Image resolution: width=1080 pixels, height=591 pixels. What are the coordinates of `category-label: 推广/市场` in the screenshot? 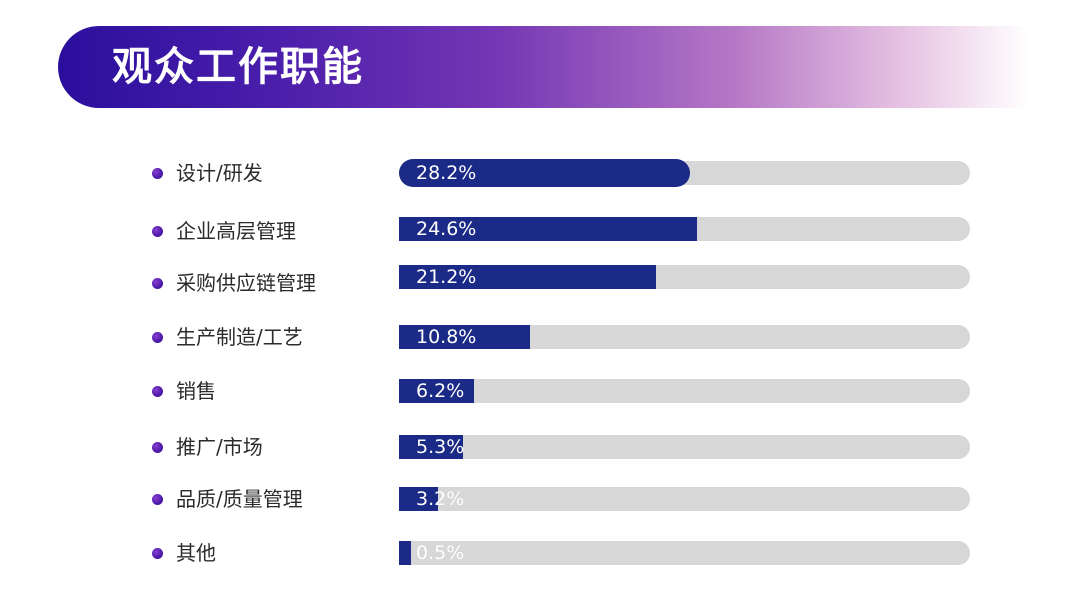 It's located at (219, 447).